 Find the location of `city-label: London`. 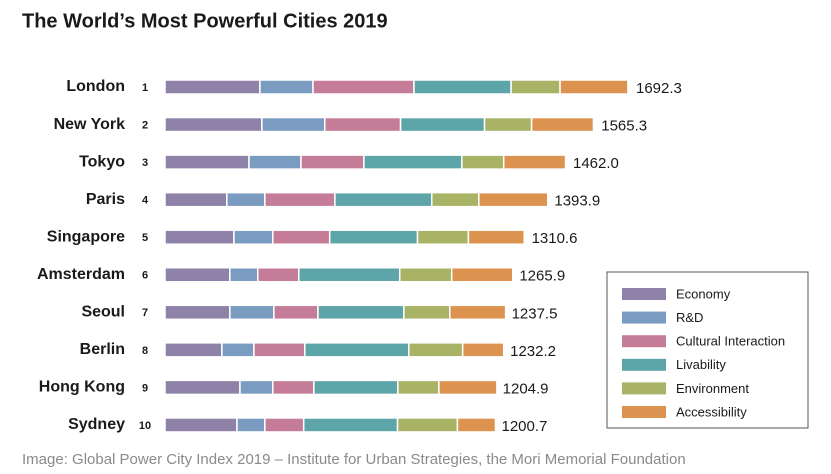

city-label: London is located at coordinates (95, 86).